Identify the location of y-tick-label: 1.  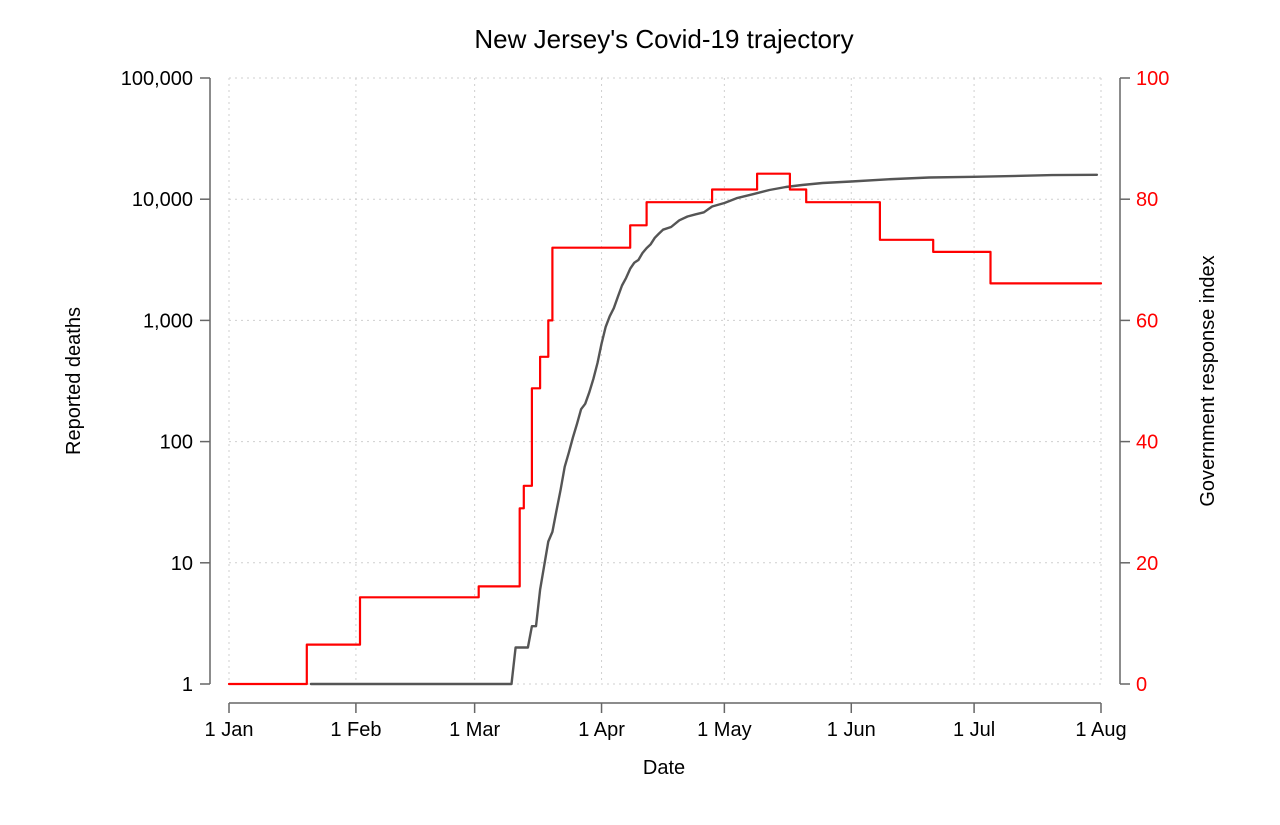
(187, 685).